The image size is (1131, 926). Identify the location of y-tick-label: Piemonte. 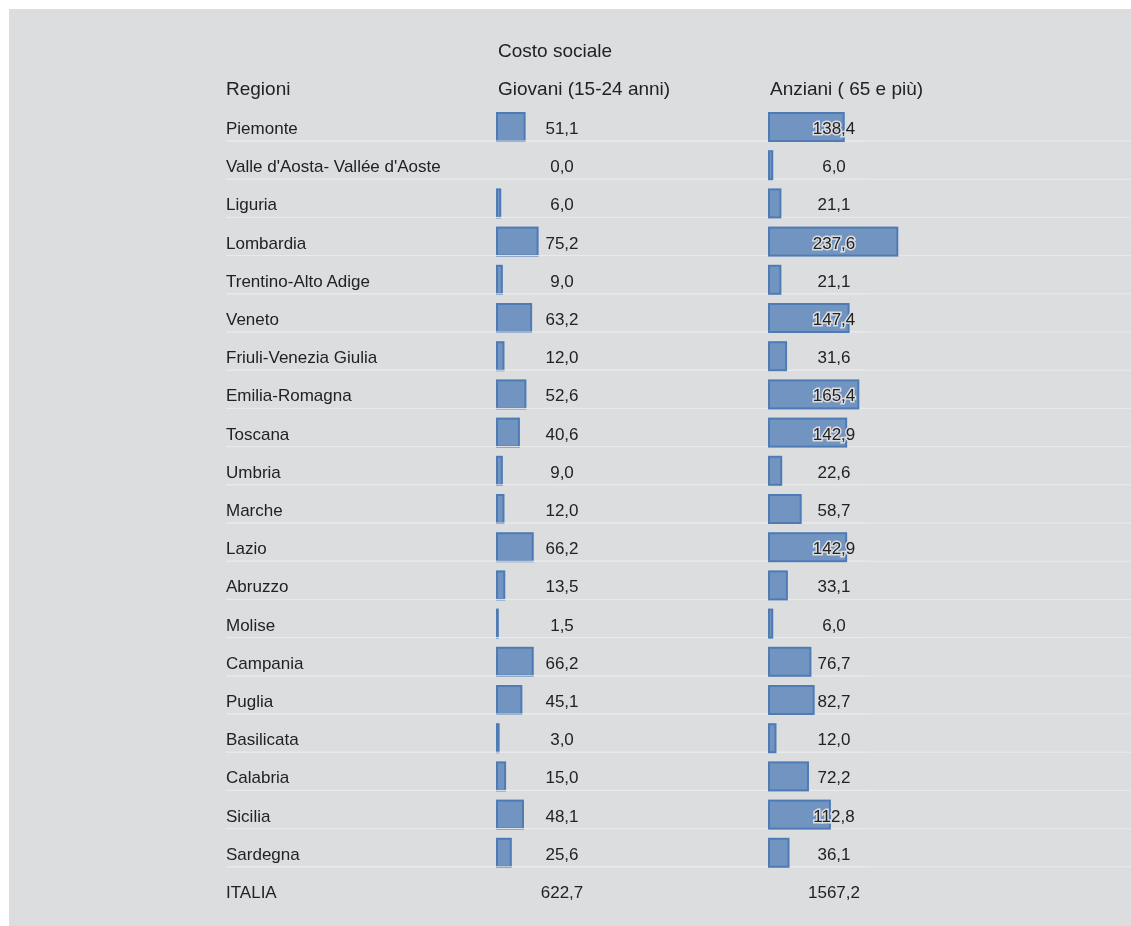
(262, 128).